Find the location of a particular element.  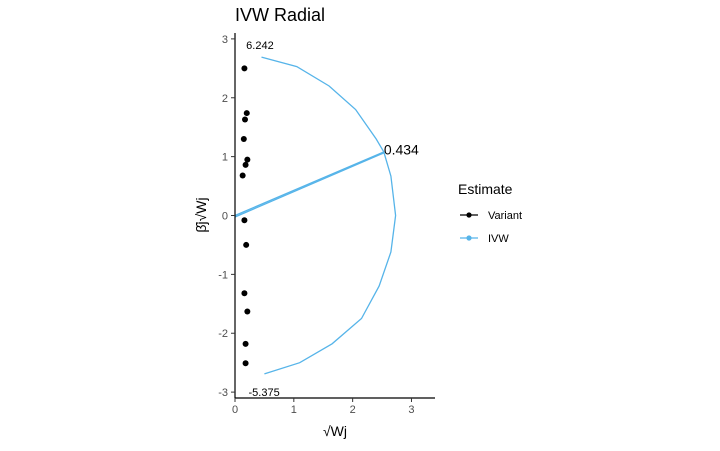

y-tick-label: 0 is located at coordinates (225, 217).